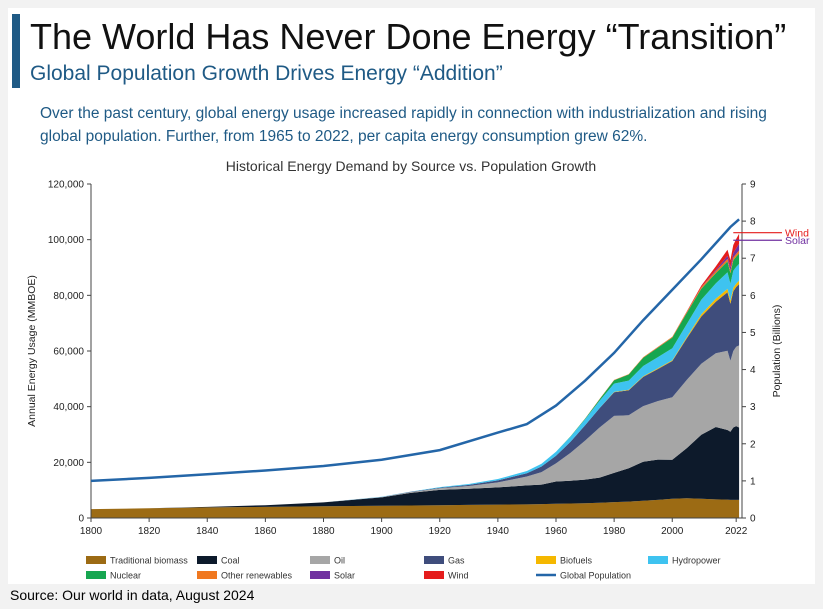 The width and height of the screenshot is (823, 609). What do you see at coordinates (614, 531) in the screenshot?
I see `x-tick-label: 1980` at bounding box center [614, 531].